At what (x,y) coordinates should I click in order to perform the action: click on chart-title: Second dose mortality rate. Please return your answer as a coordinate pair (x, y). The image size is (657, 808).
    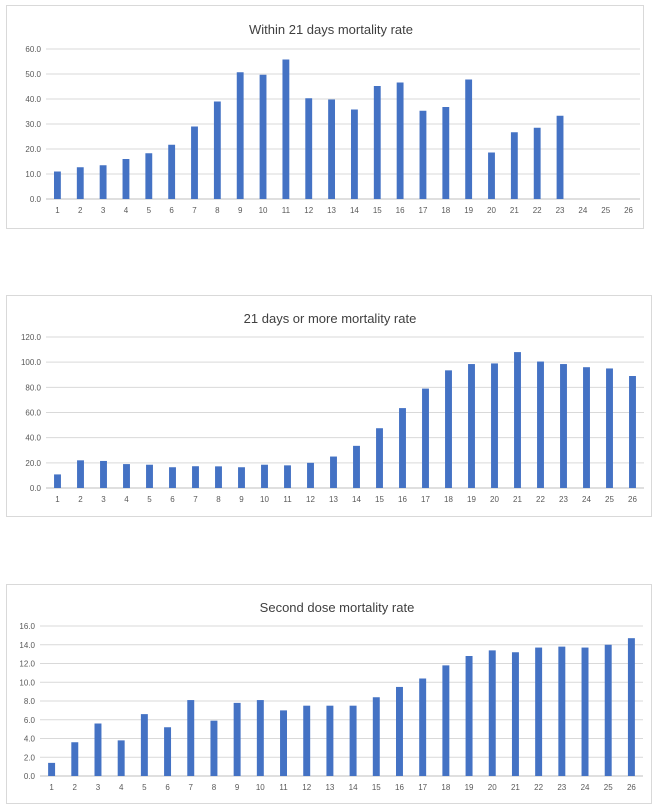
    Looking at the image, I should click on (337, 607).